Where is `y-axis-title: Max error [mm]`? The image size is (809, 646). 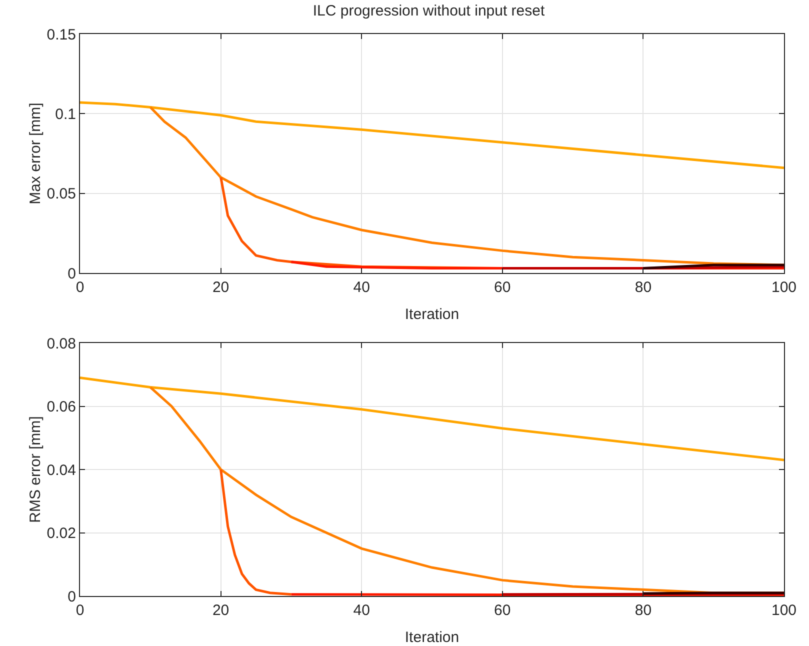
y-axis-title: Max error [mm] is located at coordinates (35, 153).